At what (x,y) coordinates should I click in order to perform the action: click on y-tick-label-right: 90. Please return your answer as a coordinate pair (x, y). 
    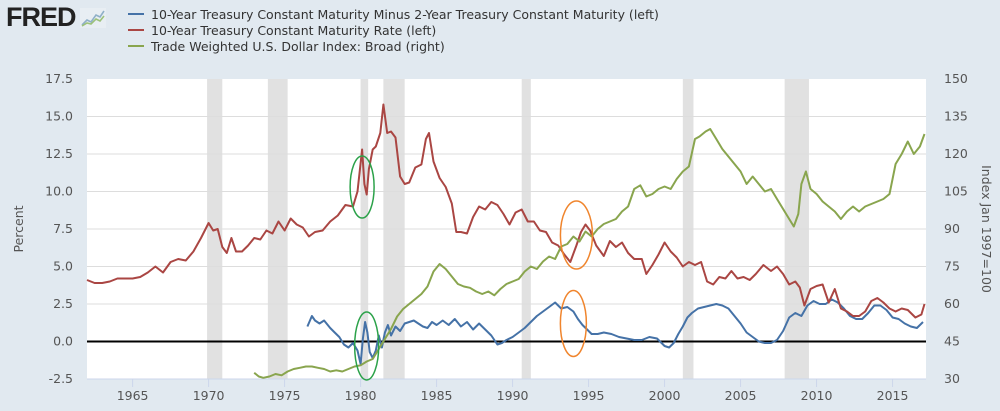
    Looking at the image, I should click on (952, 228).